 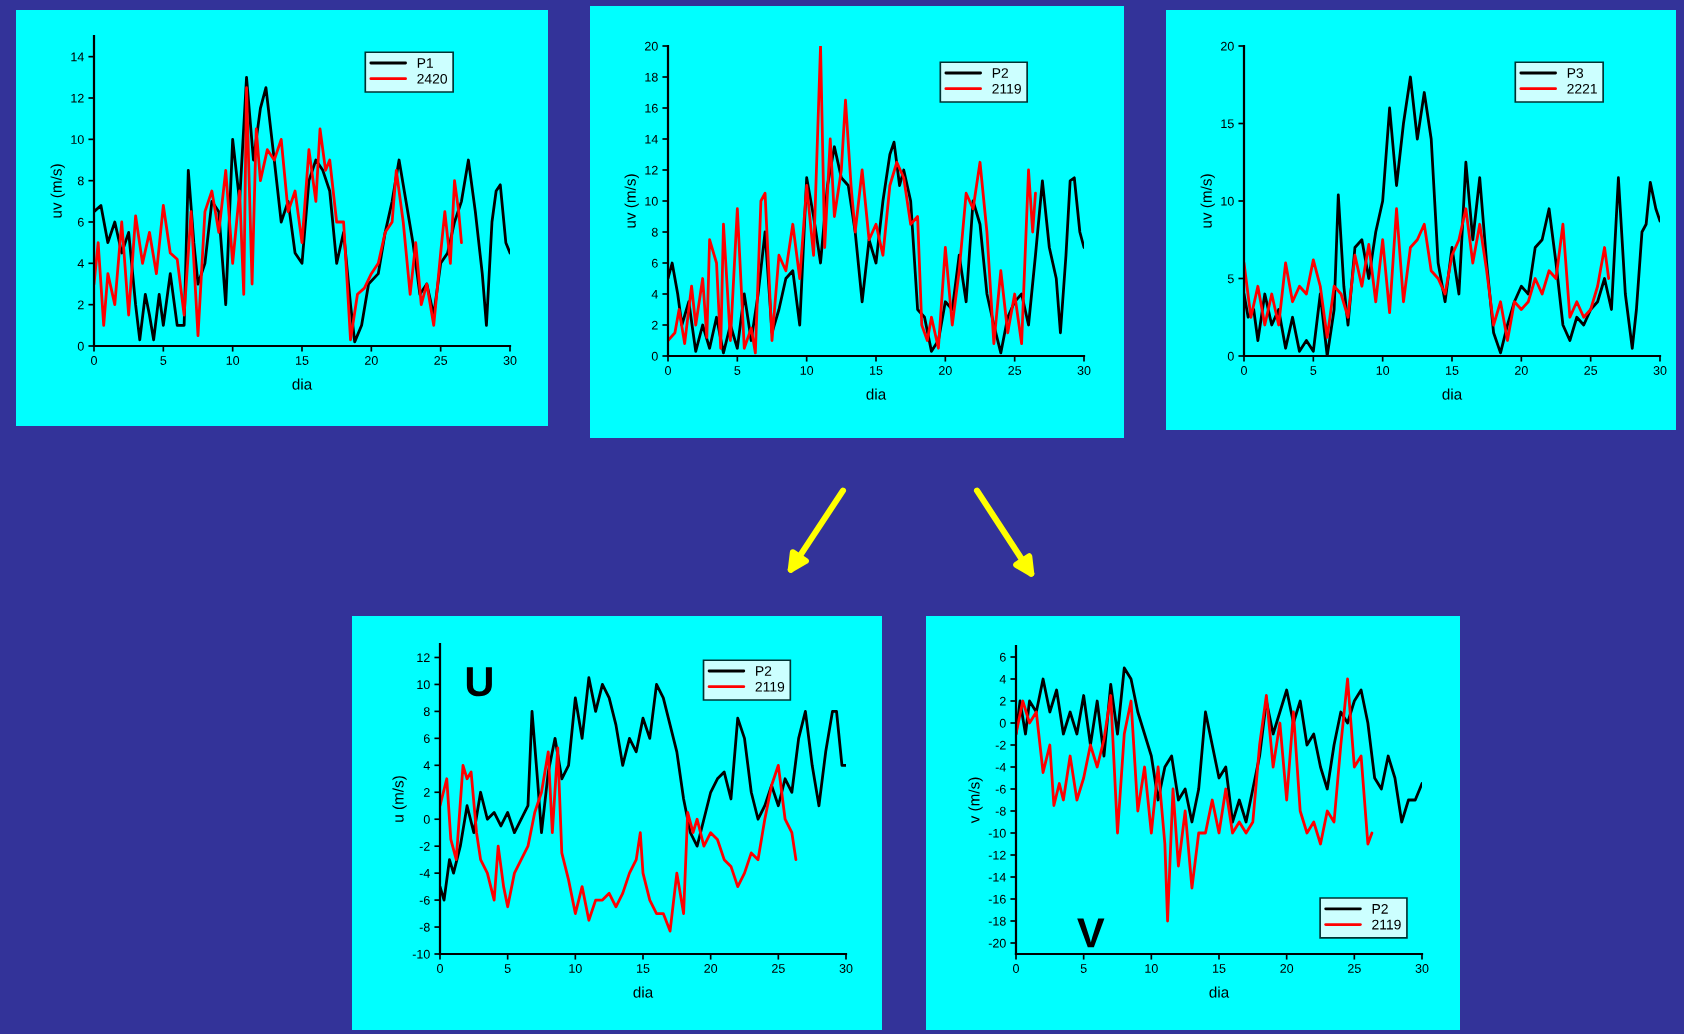 What do you see at coordinates (479, 682) in the screenshot?
I see `annotation: U` at bounding box center [479, 682].